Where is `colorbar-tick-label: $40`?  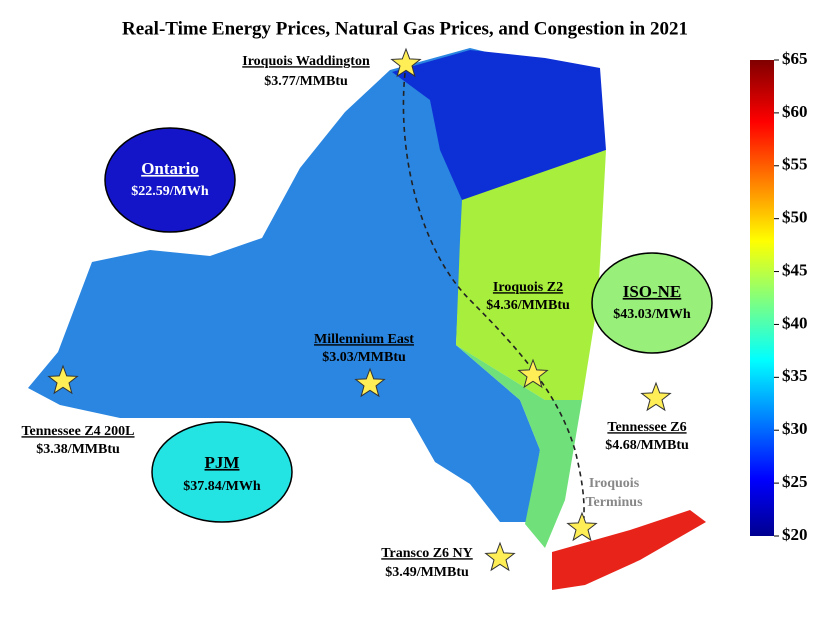
colorbar-tick-label: $40 is located at coordinates (795, 322).